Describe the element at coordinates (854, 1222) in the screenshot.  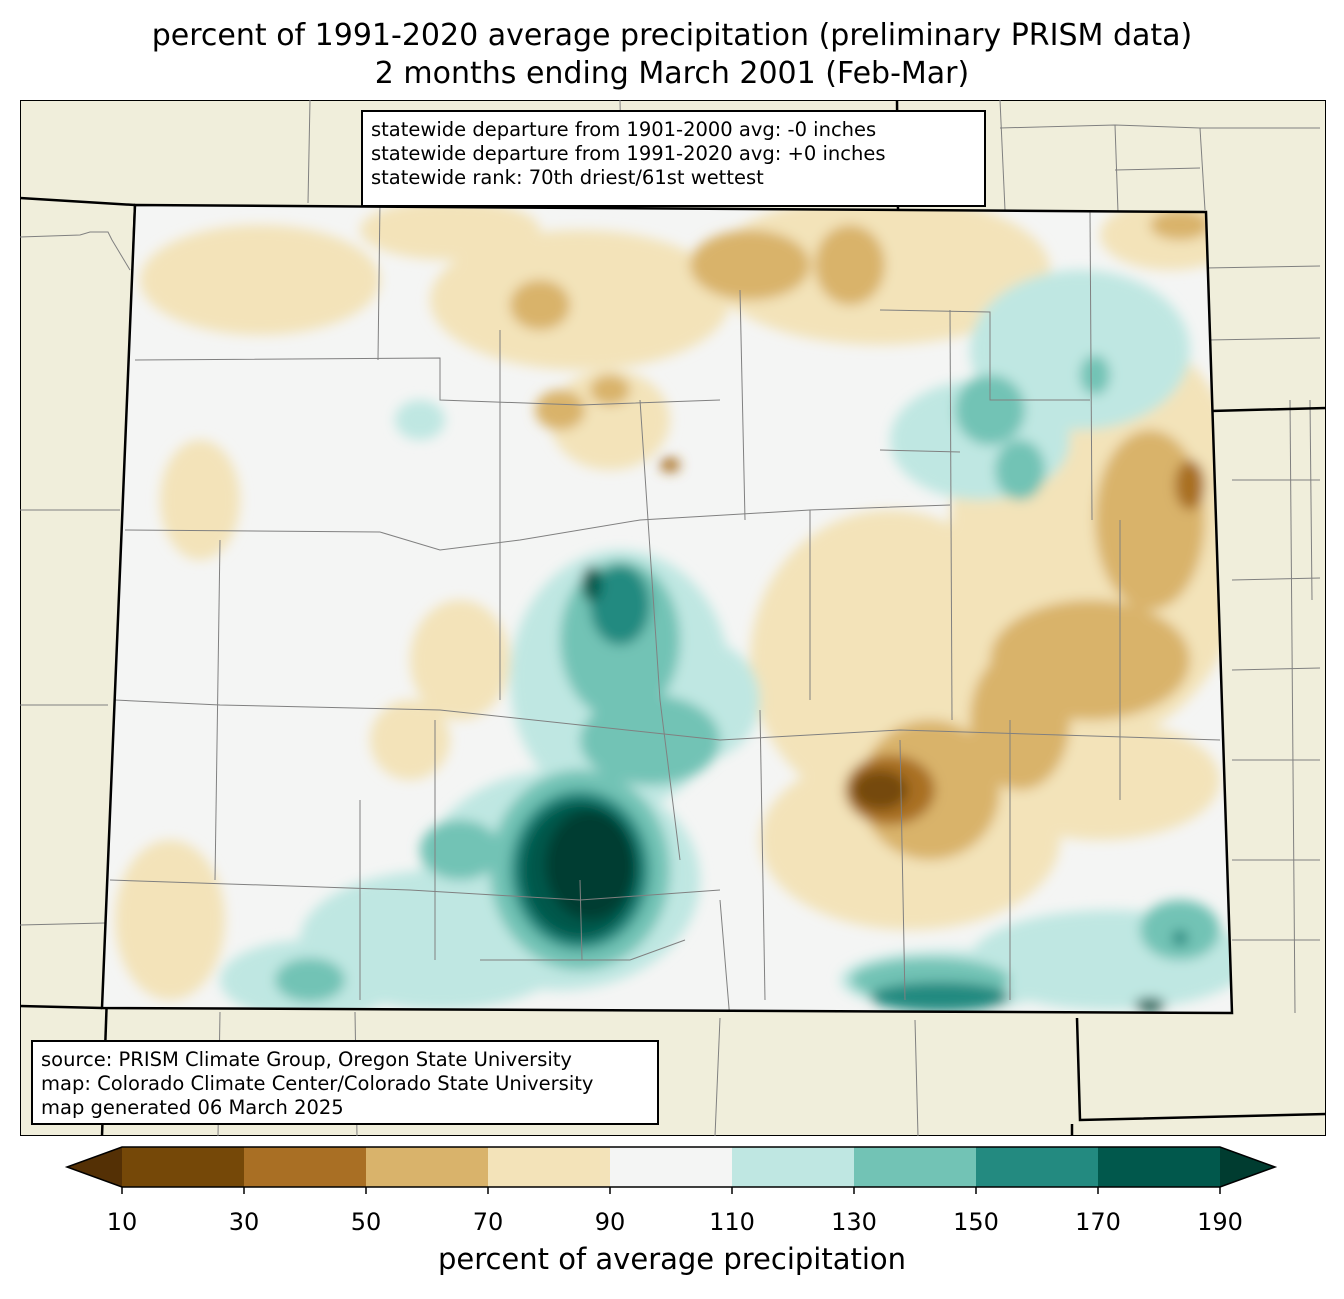
I see `colorbar-tick-label: 130` at that location.